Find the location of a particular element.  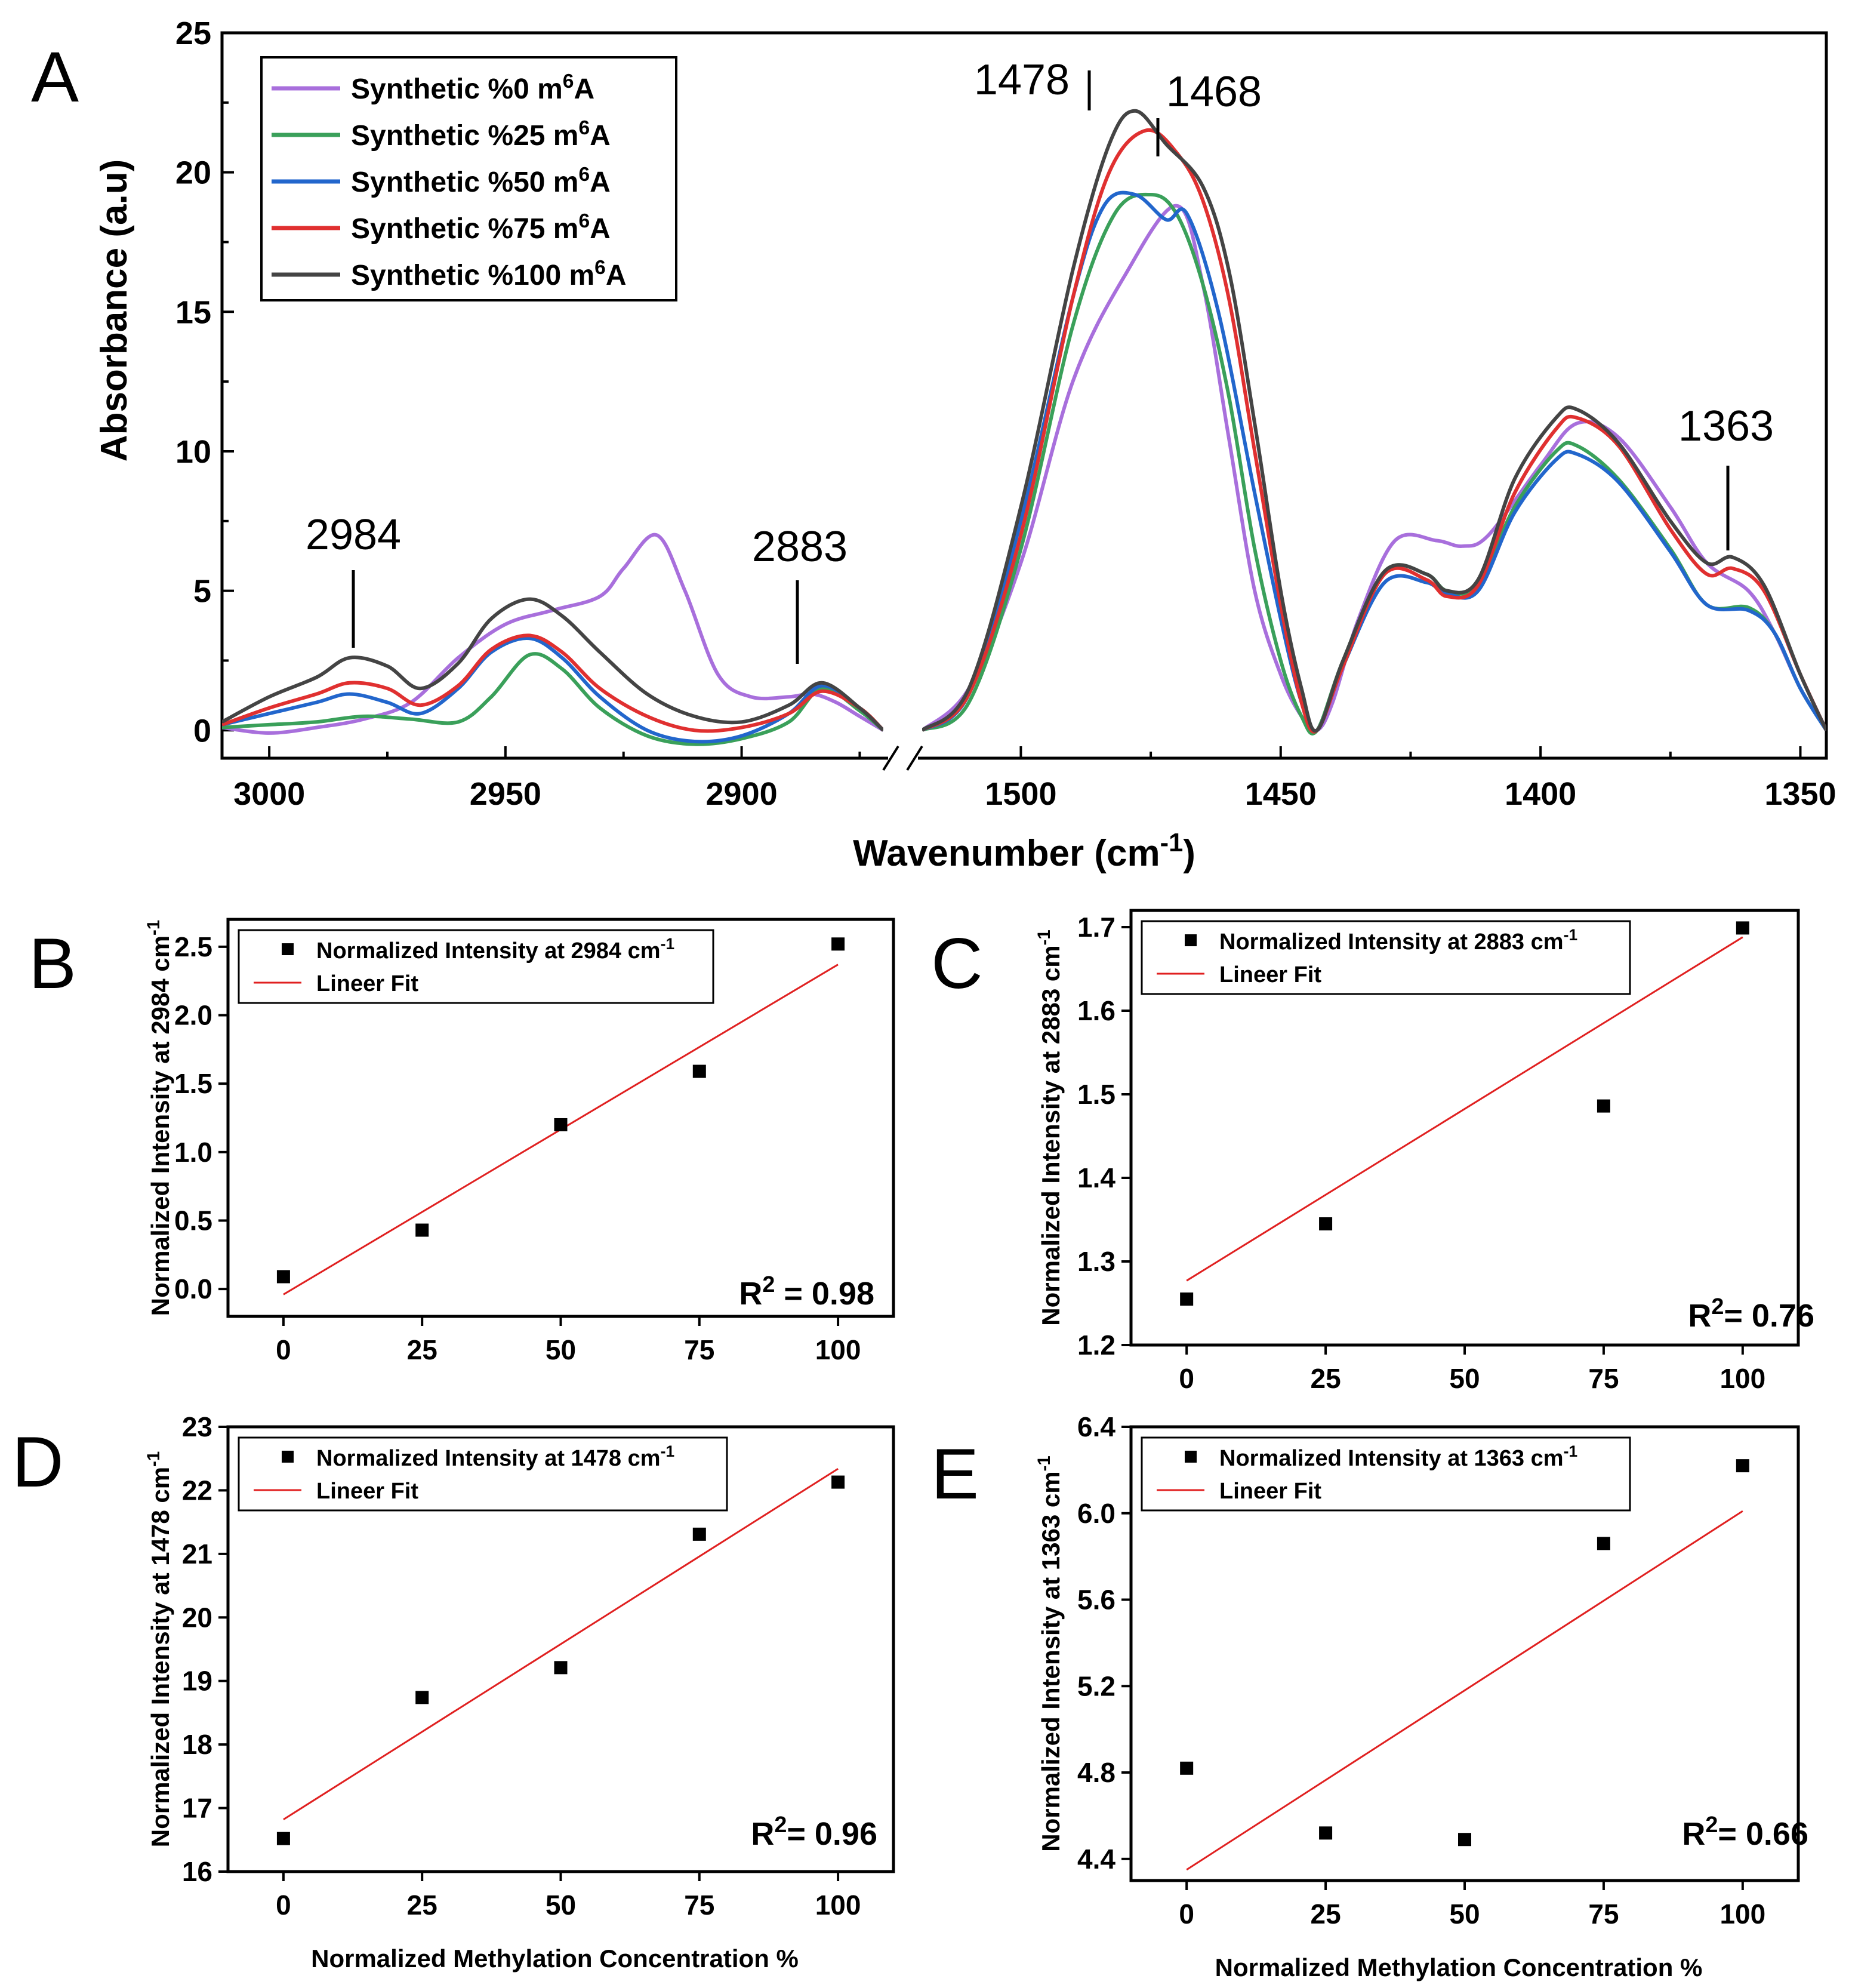

text-span: Synthetic %50 m is located at coordinates (464, 183).